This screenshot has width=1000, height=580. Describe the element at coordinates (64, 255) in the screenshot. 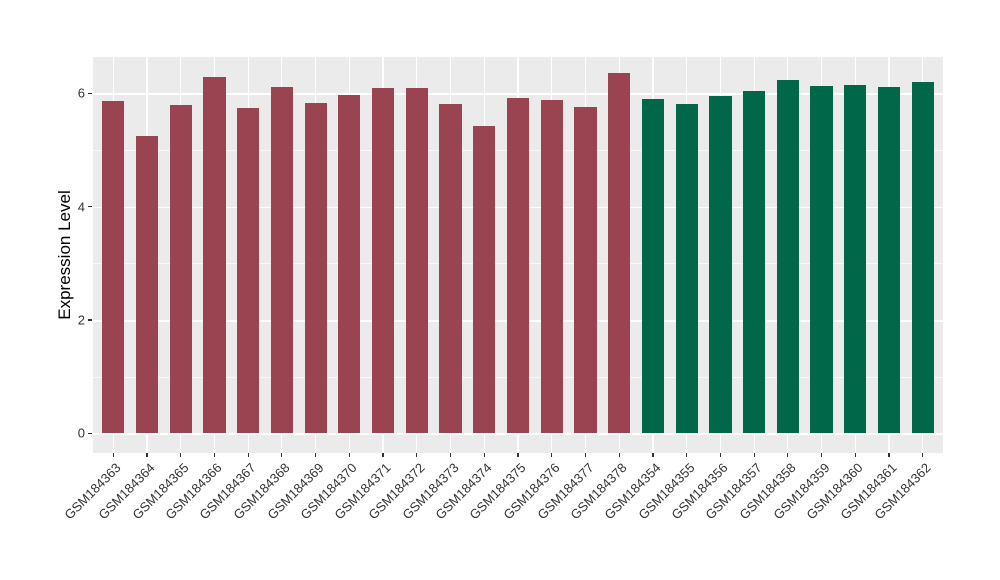

I see `y-axis-title: Expression Level` at that location.